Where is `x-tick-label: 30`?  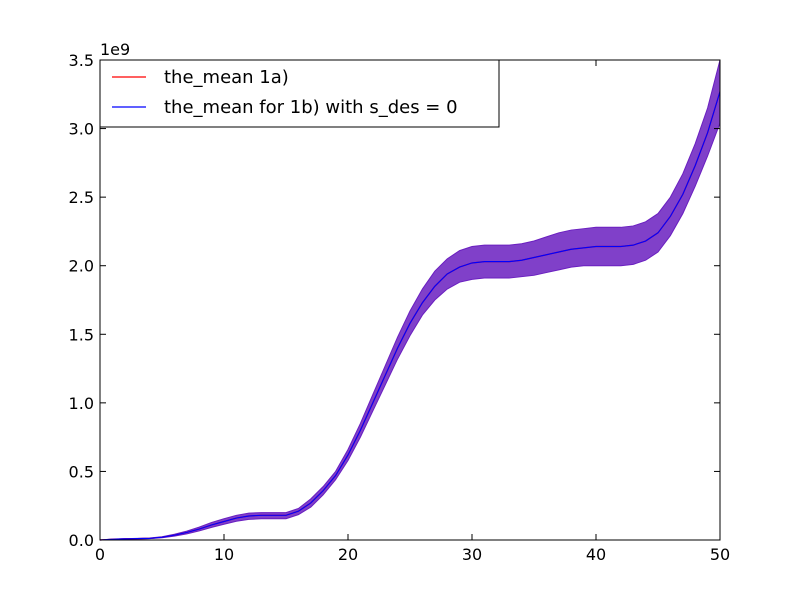
x-tick-label: 30 is located at coordinates (472, 554).